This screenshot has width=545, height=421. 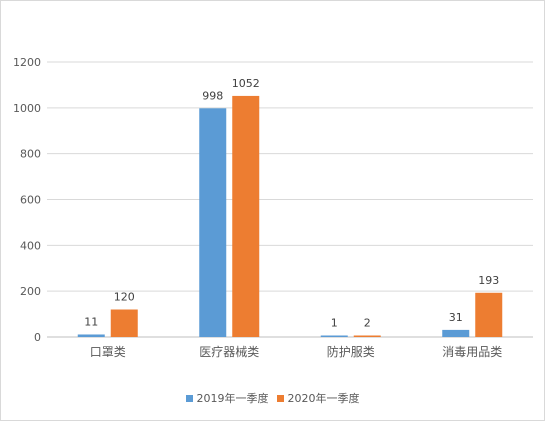 I want to click on x-tick-label: 消毒用品类, so click(x=472, y=352).